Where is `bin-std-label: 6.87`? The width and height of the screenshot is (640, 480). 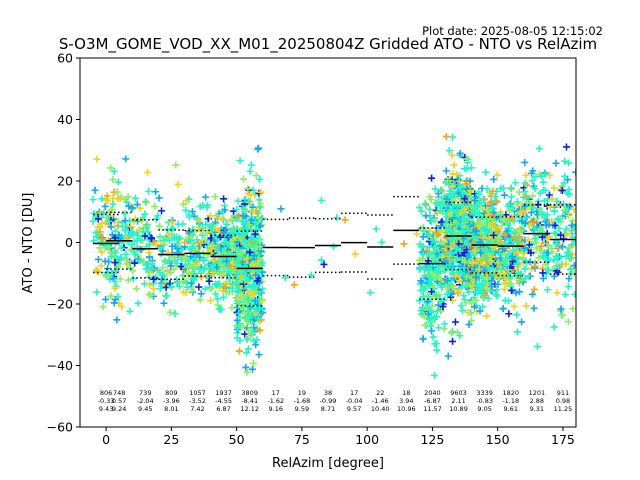
bin-std-label: 6.87 is located at coordinates (223, 409).